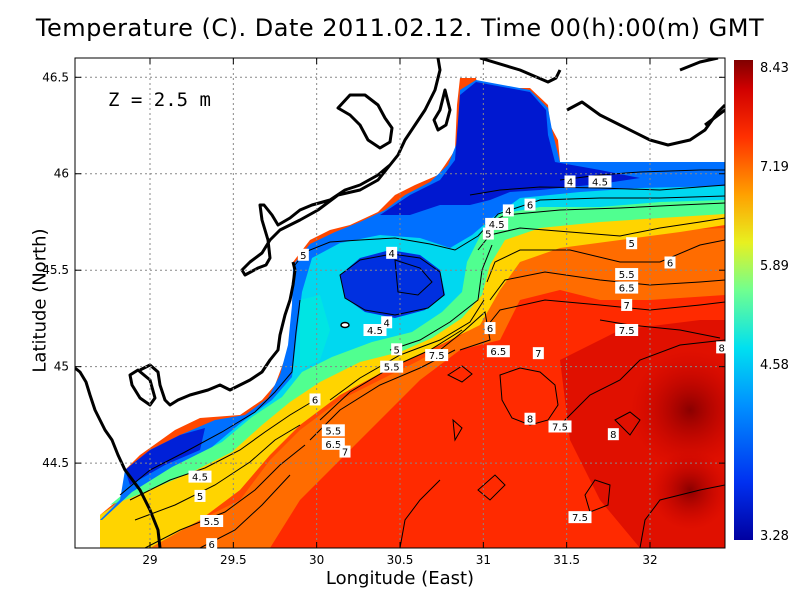  I want to click on y-tick-label: 44.5, so click(55, 463).